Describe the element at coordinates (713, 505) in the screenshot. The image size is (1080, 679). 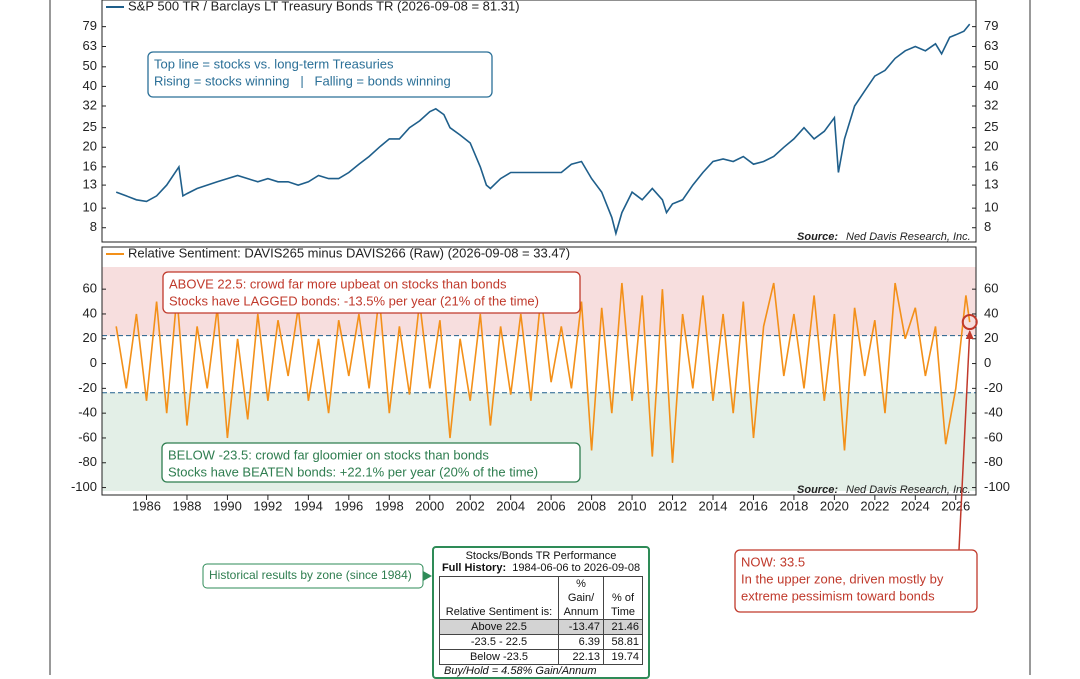
I see `x-tick-label: 2014` at that location.